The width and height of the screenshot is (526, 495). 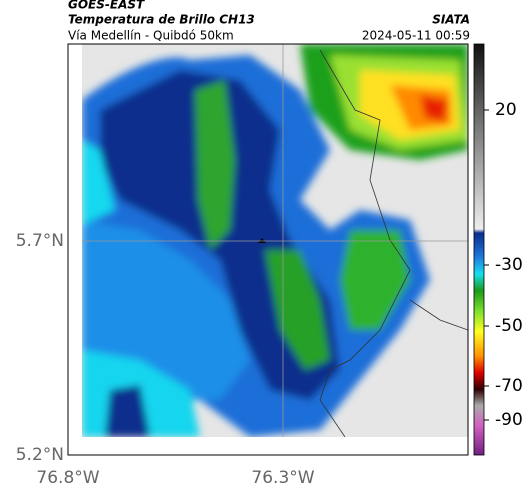 I want to click on title: Temperatura de Brillo CH13, so click(x=161, y=20).